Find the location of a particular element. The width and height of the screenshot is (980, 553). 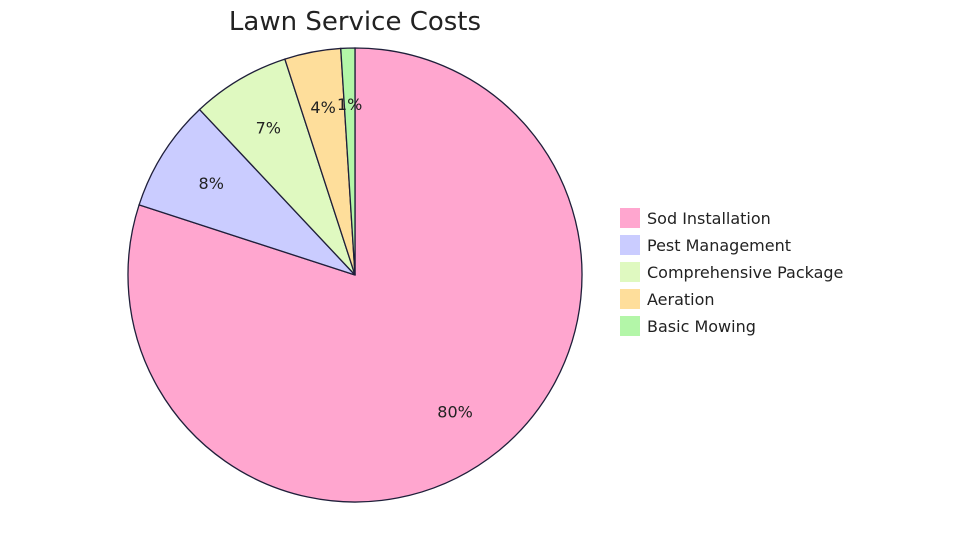

legend-item-pest-management: Pest Management is located at coordinates (705, 245).